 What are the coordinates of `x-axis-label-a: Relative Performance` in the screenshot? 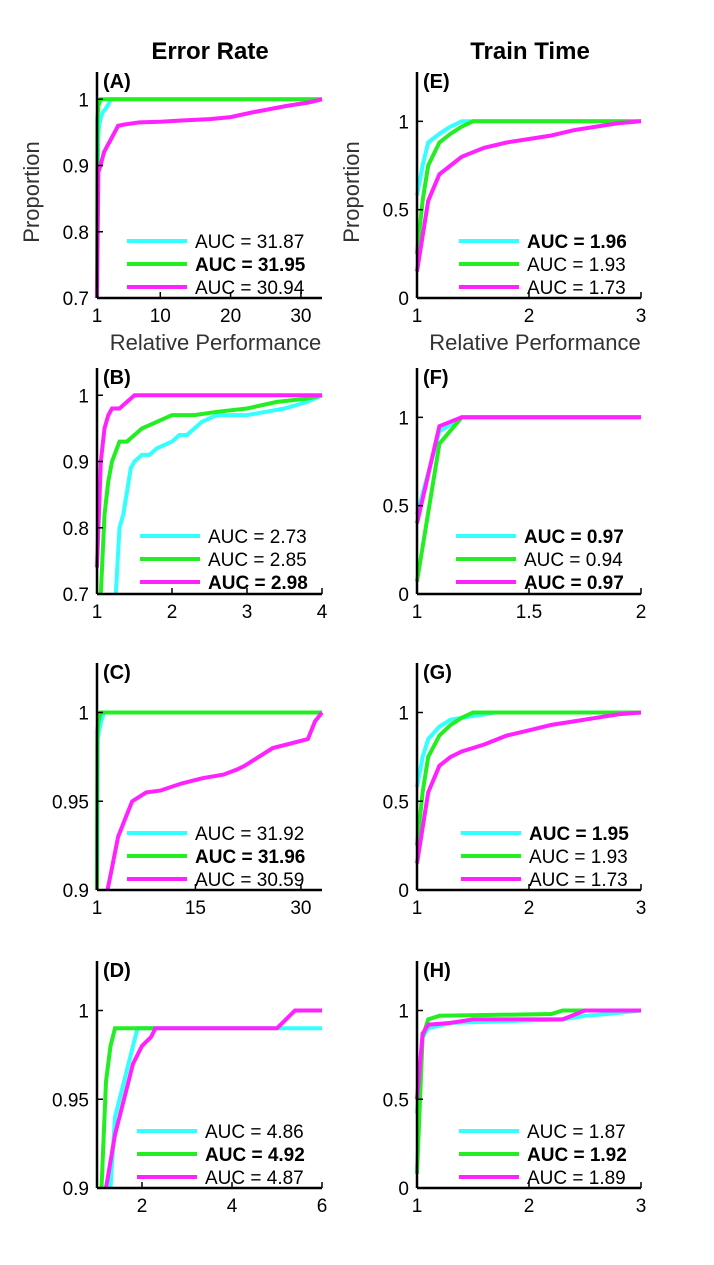 It's located at (216, 342).